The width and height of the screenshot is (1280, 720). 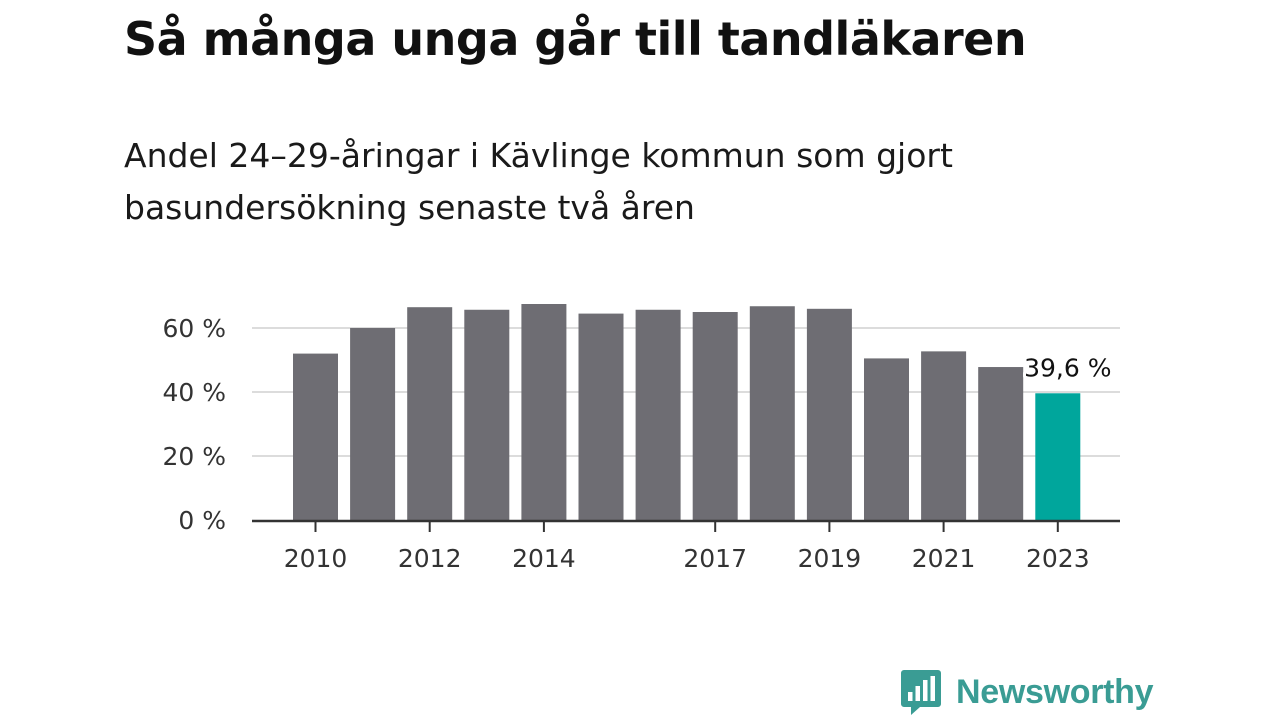 I want to click on brand-logo: Newsworthy, so click(x=1027, y=692).